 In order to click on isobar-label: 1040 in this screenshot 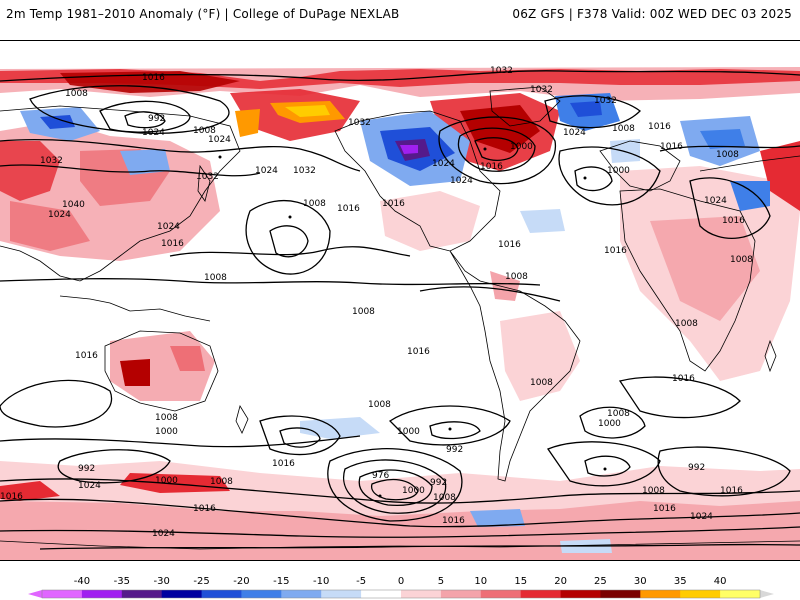, I will do `click(73, 205)`.